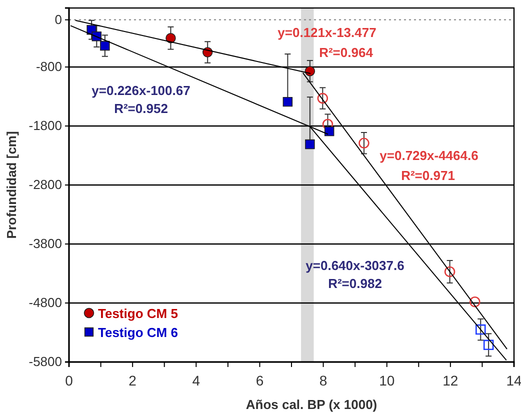 This screenshot has height=417, width=521. Describe the element at coordinates (45, 244) in the screenshot. I see `y-tick-label: -3800` at that location.